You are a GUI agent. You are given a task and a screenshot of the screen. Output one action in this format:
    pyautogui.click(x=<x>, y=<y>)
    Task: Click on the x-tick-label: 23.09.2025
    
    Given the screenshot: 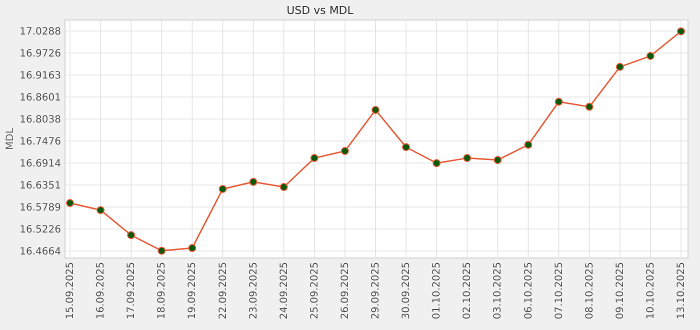 What is the action you would take?
    pyautogui.click(x=254, y=291)
    